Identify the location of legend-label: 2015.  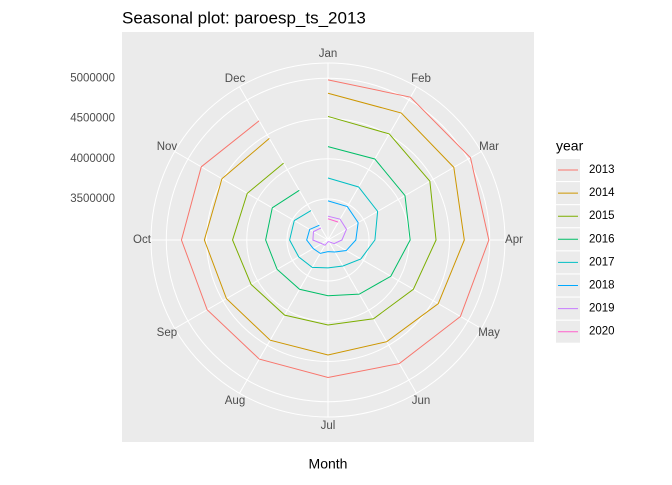
(602, 216).